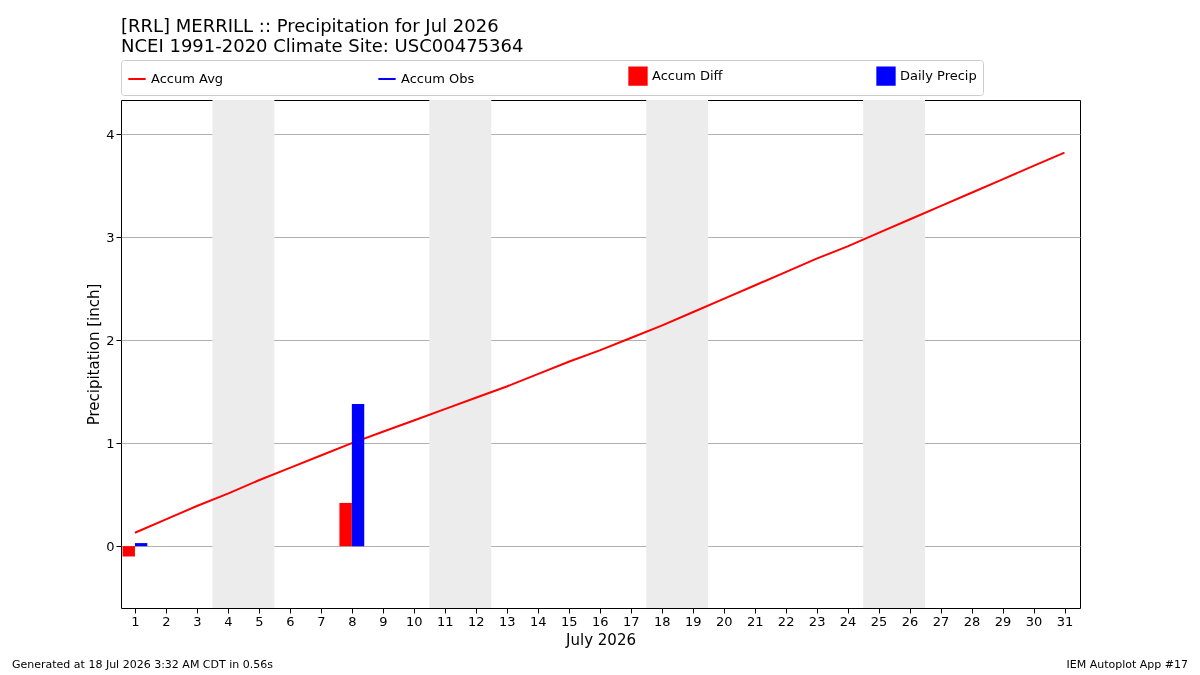 The image size is (1200, 675). Describe the element at coordinates (445, 621) in the screenshot. I see `x-tick-label: 11` at that location.